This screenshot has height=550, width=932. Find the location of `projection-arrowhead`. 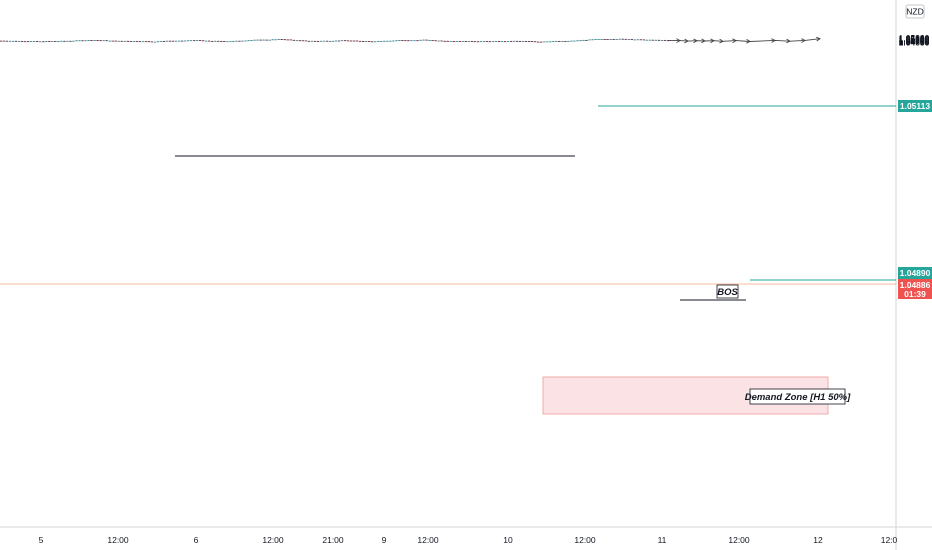

projection-arrowhead is located at coordinates (773, 40).